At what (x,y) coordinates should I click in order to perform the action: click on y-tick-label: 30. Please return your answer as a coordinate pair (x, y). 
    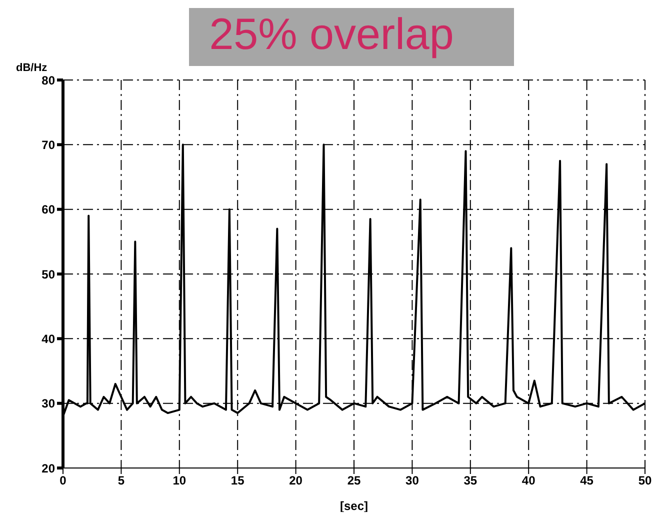
    Looking at the image, I should click on (49, 403).